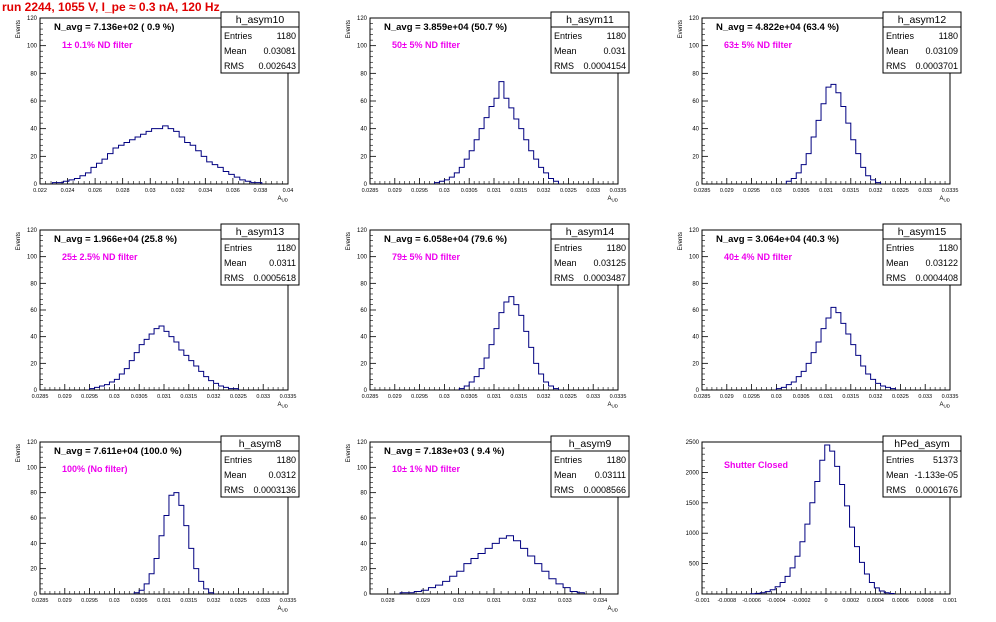 This screenshot has width=996, height=622. Describe the element at coordinates (941, 51) in the screenshot. I see `stats-value: 0.03109` at that location.